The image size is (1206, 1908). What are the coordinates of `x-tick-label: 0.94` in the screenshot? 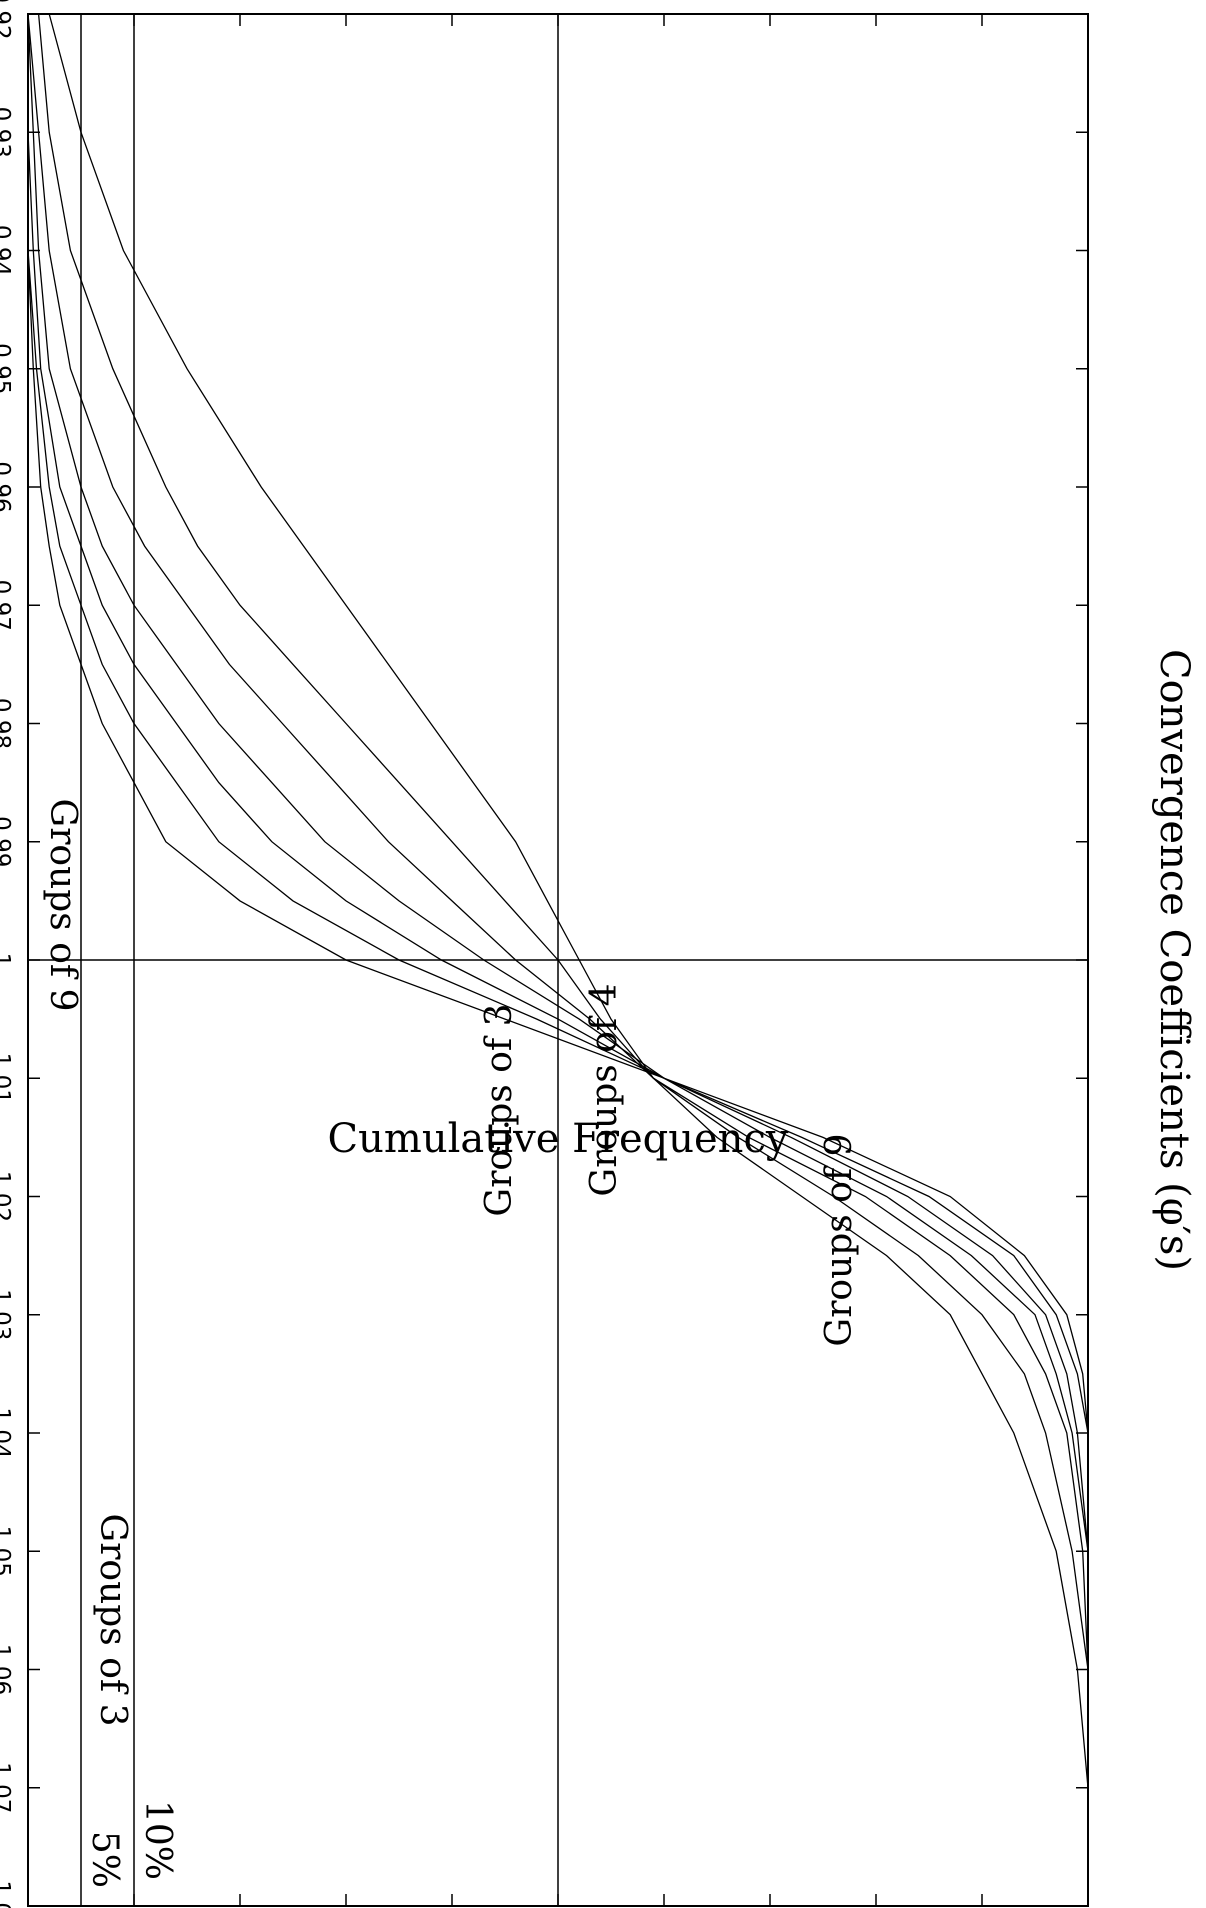 It's located at (7, 250).